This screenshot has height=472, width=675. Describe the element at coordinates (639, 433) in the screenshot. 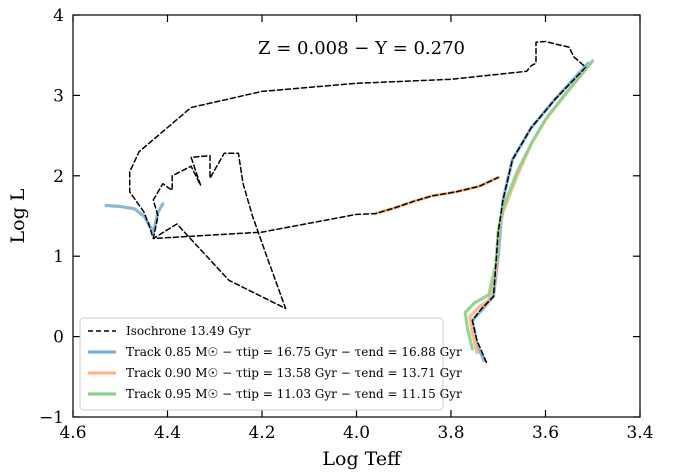

I see `x-tick-label: 3.4` at that location.